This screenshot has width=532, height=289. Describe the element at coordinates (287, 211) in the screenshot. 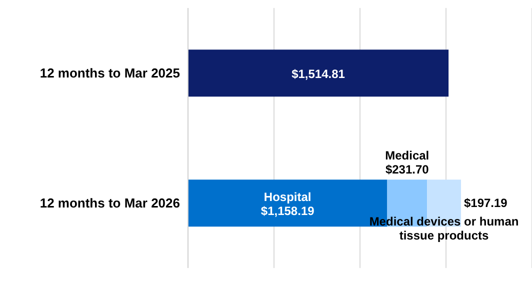

I see `data-label: $1,158.19` at that location.